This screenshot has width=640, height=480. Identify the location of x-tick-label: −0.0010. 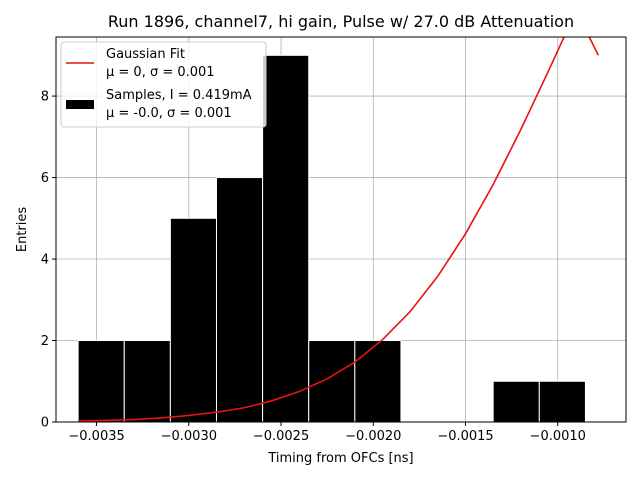
(558, 436).